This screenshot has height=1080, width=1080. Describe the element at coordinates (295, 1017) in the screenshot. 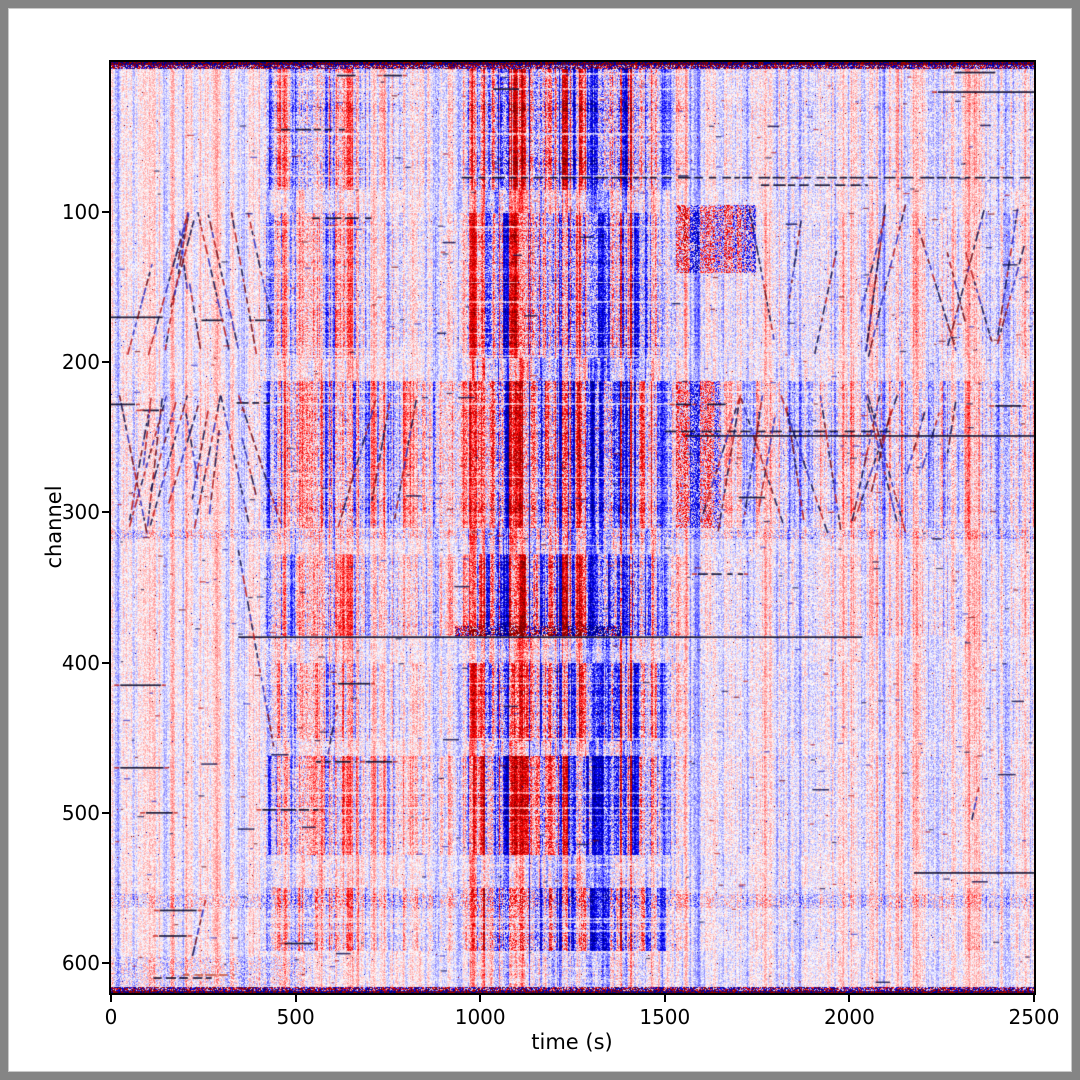

I see `x-tick-label: 500` at that location.